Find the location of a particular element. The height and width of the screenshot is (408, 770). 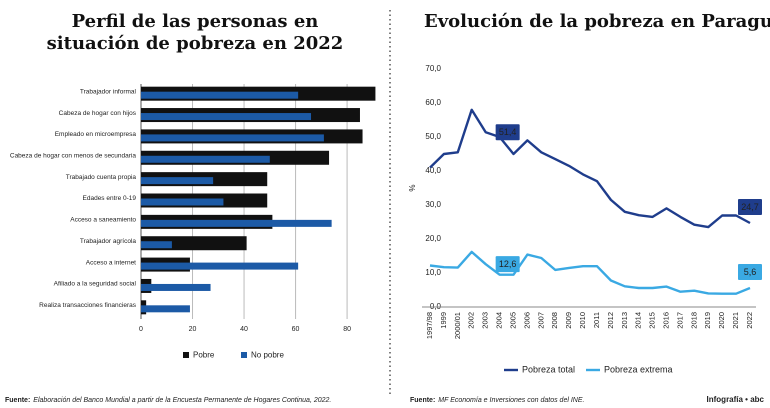

x-tick-label: 2022 is located at coordinates (749, 320).